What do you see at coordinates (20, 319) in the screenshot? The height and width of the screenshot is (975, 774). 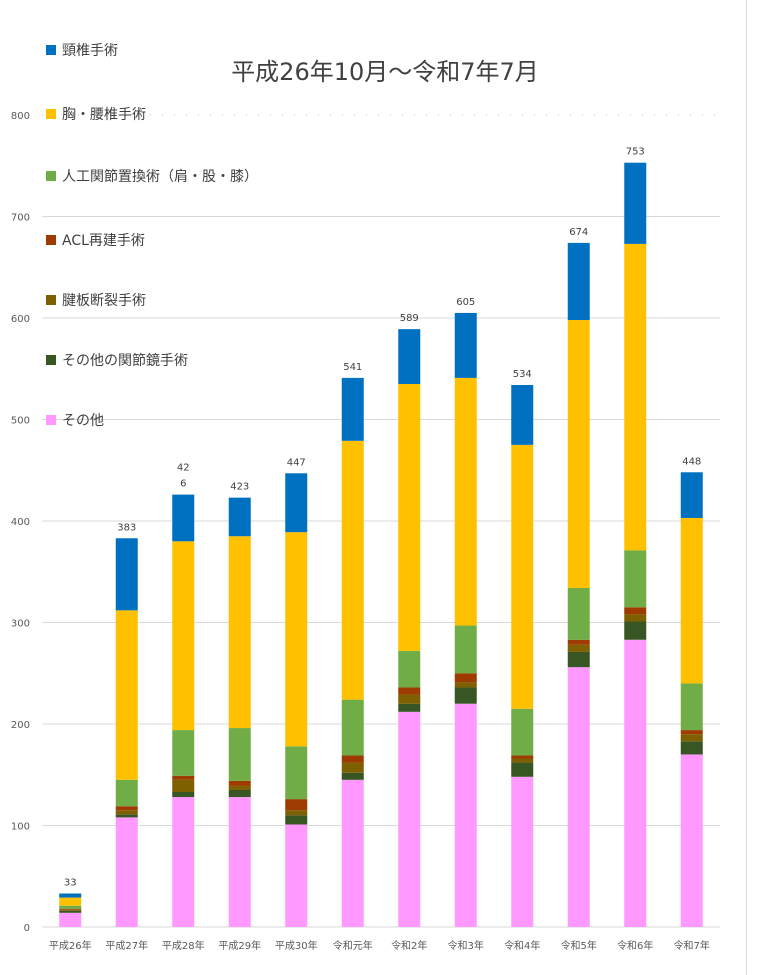 I see `y-tick-label: 600` at bounding box center [20, 319].